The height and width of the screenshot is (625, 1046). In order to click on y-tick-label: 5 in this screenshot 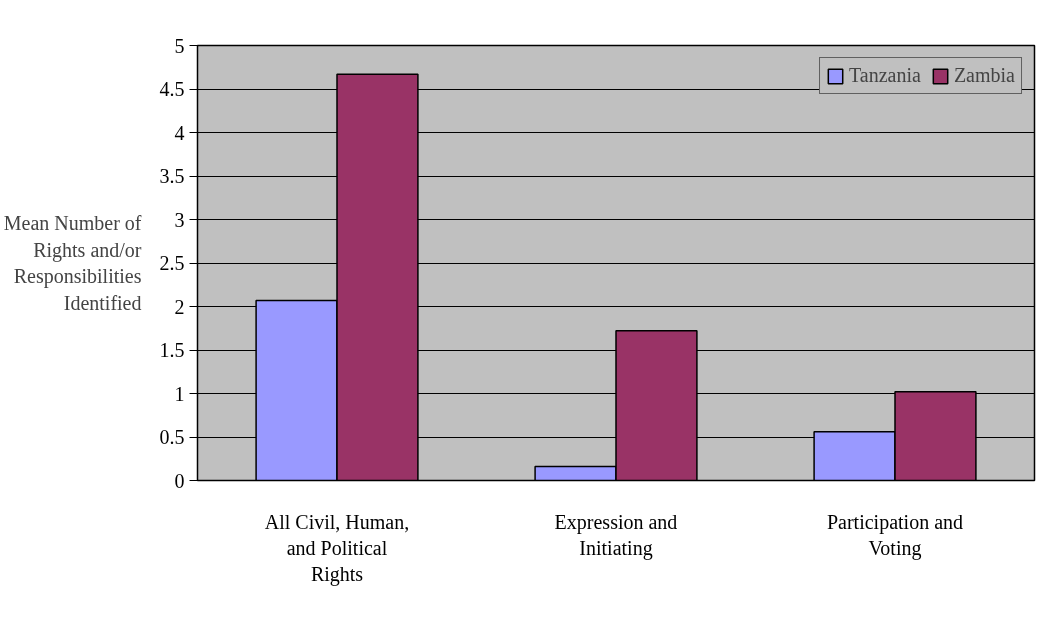, I will do `click(179, 45)`.